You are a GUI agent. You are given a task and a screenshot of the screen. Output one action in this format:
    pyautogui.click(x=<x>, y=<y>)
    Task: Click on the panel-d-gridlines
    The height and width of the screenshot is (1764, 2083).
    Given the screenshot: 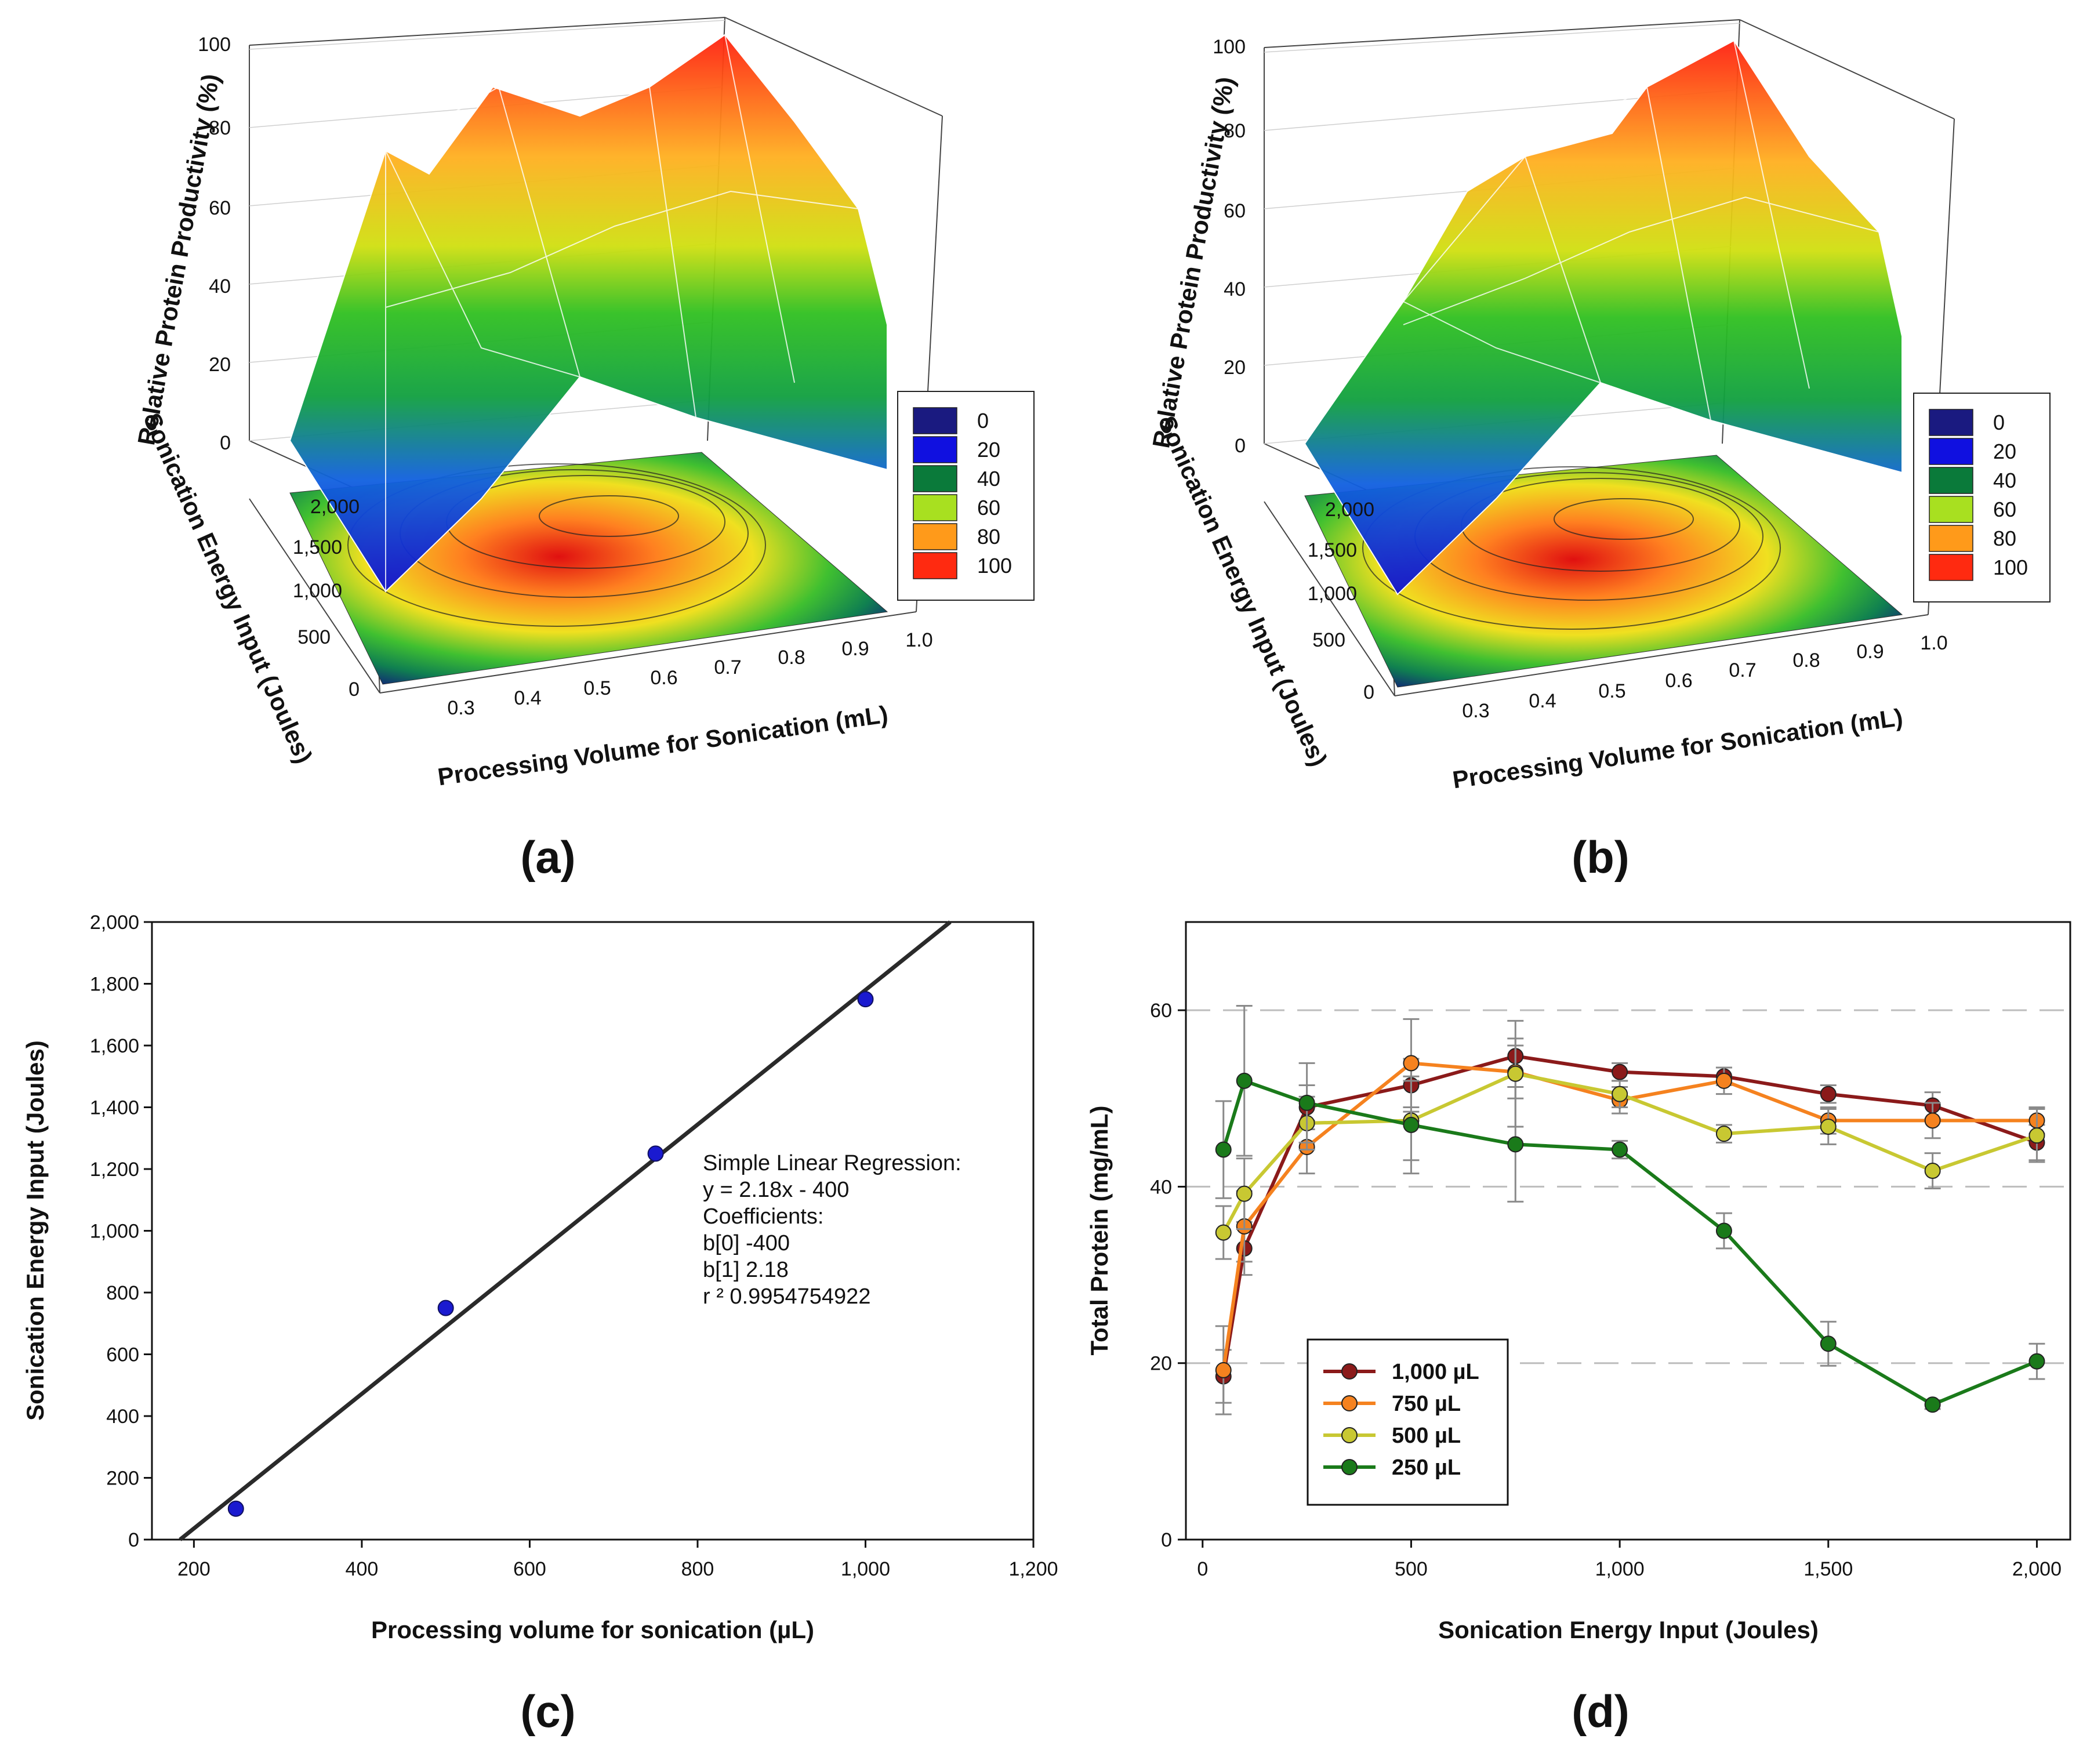 What is the action you would take?
    pyautogui.click(x=1628, y=1186)
    